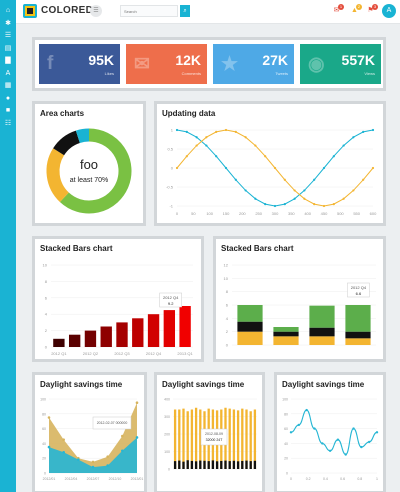  Describe the element at coordinates (336, 10) in the screenshot. I see `mail-icon: ✉` at that location.